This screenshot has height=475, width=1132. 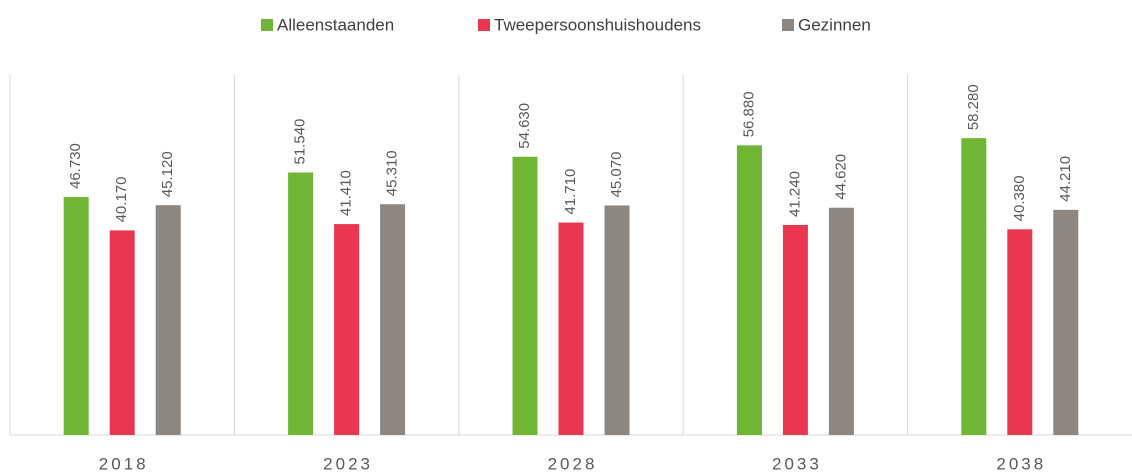 What do you see at coordinates (300, 142) in the screenshot?
I see `value-label: 51.540` at bounding box center [300, 142].